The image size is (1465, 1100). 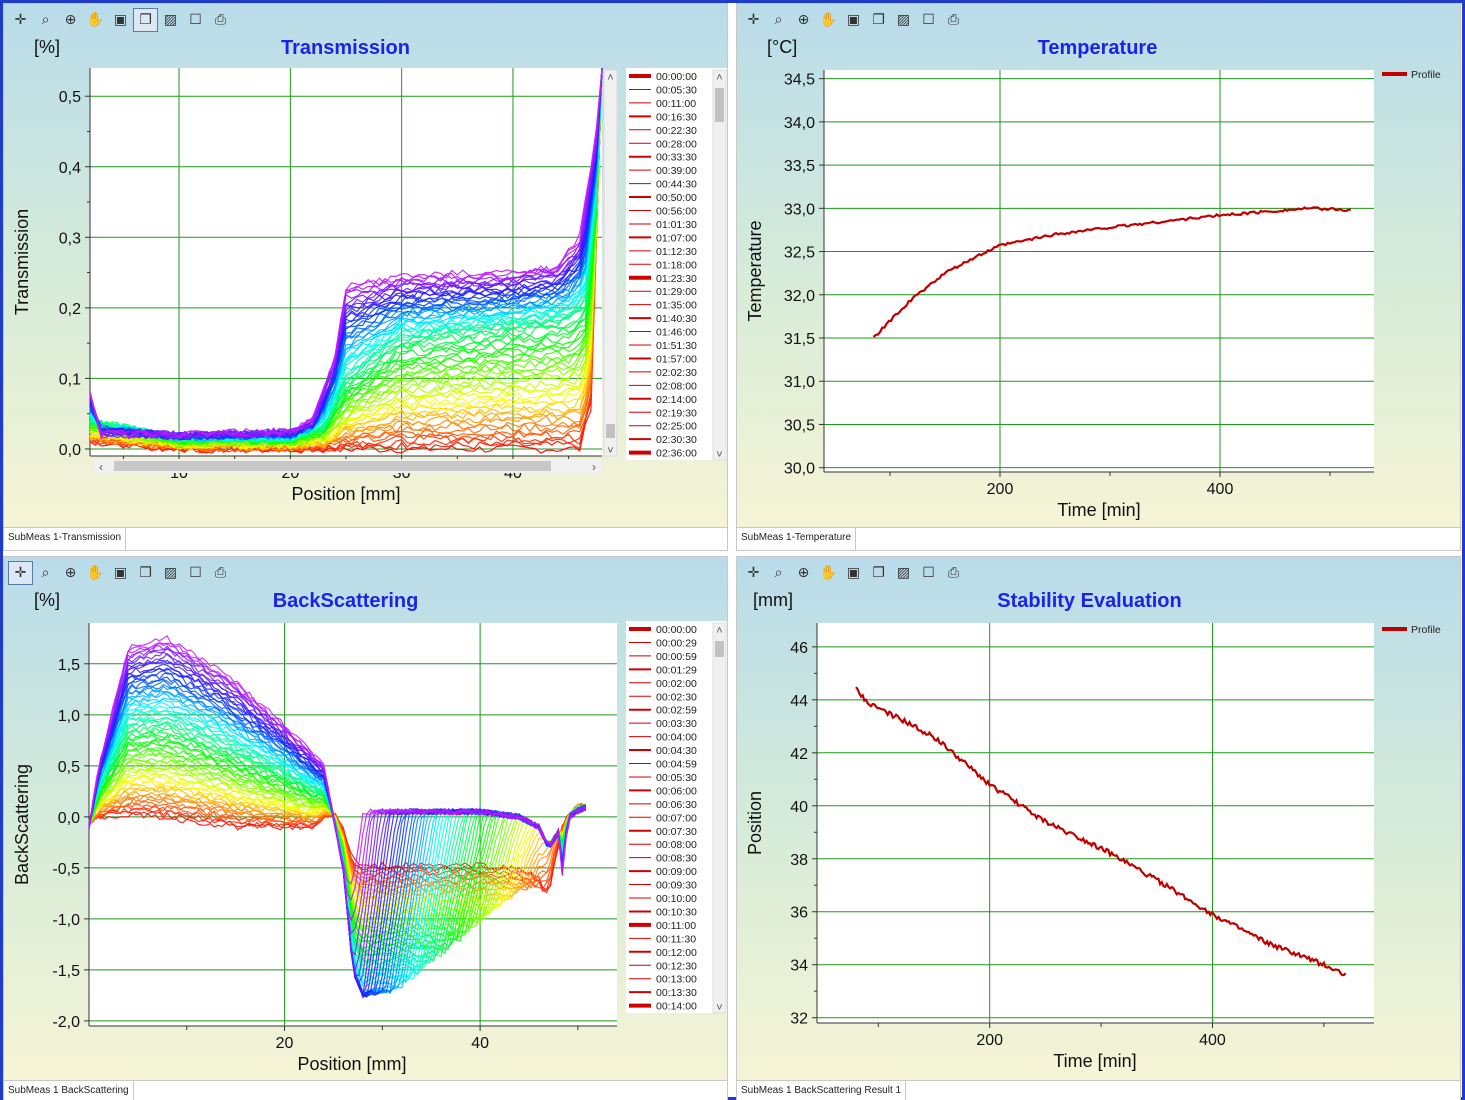 I want to click on y-tick-label: -1,0, so click(x=66, y=920).